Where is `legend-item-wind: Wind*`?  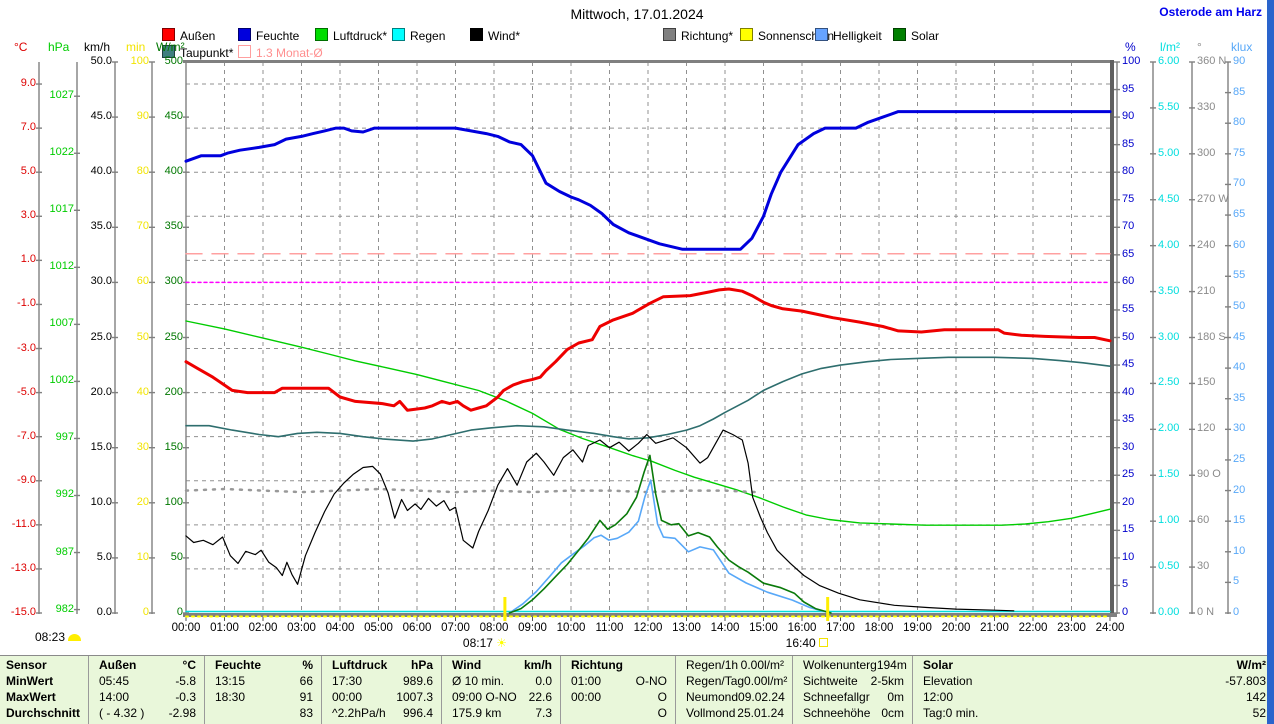 legend-item-wind: Wind* is located at coordinates (495, 35).